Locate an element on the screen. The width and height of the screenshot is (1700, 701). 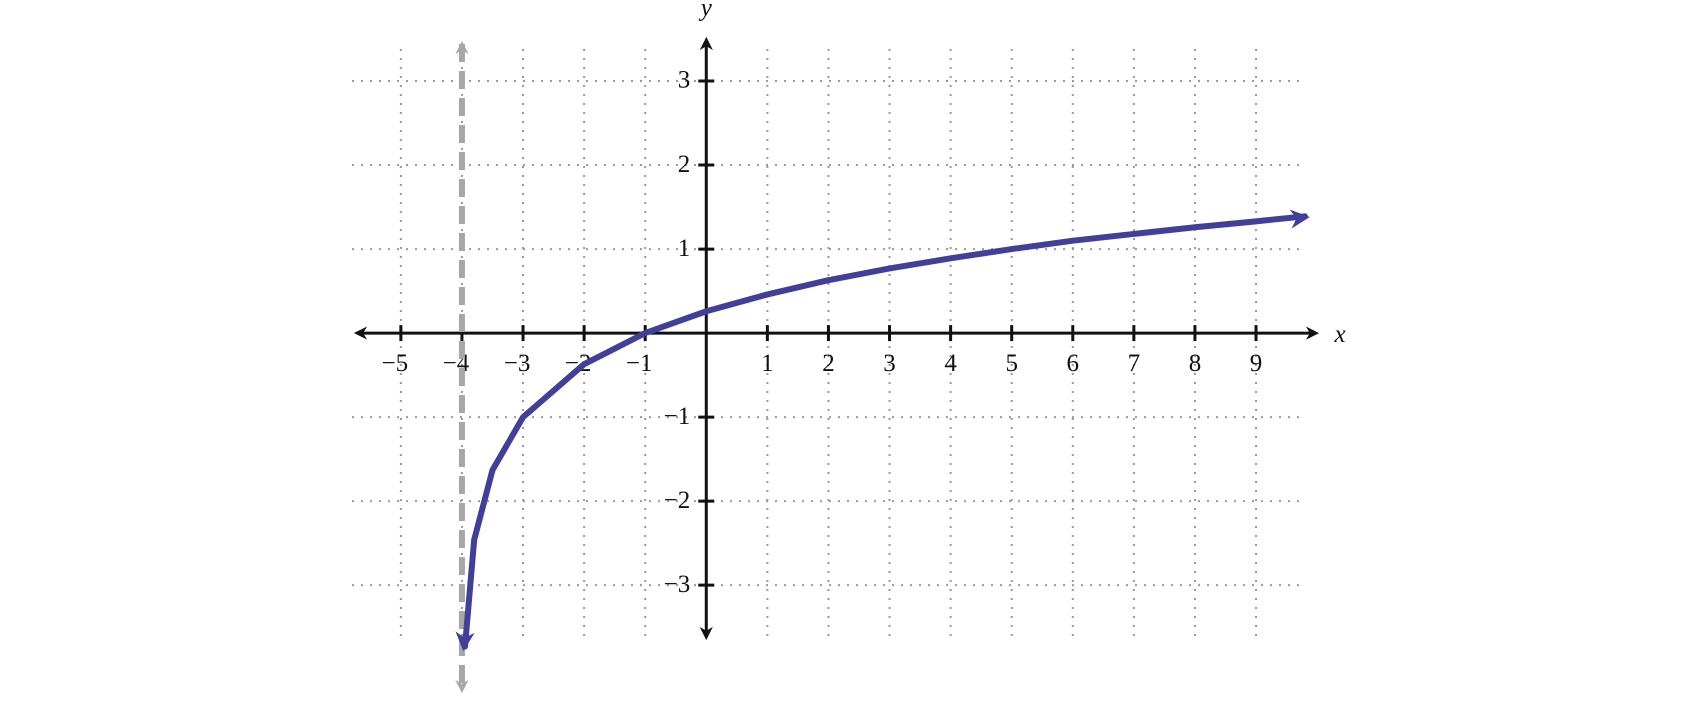
x-tick-label: 1 is located at coordinates (767, 363).